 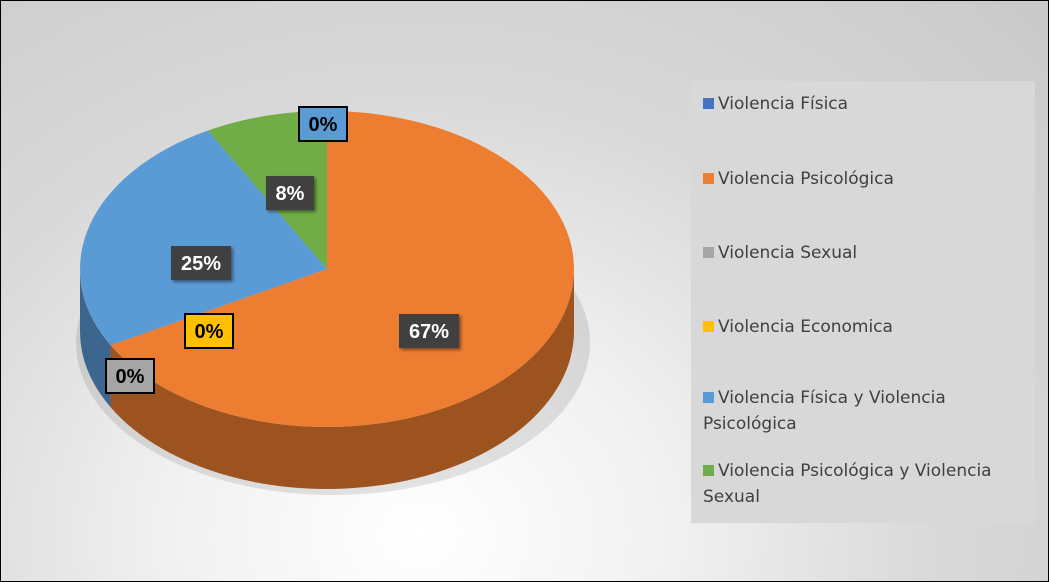 I want to click on legend-item-violencia-sexual: Violencia Sexual, so click(x=863, y=253).